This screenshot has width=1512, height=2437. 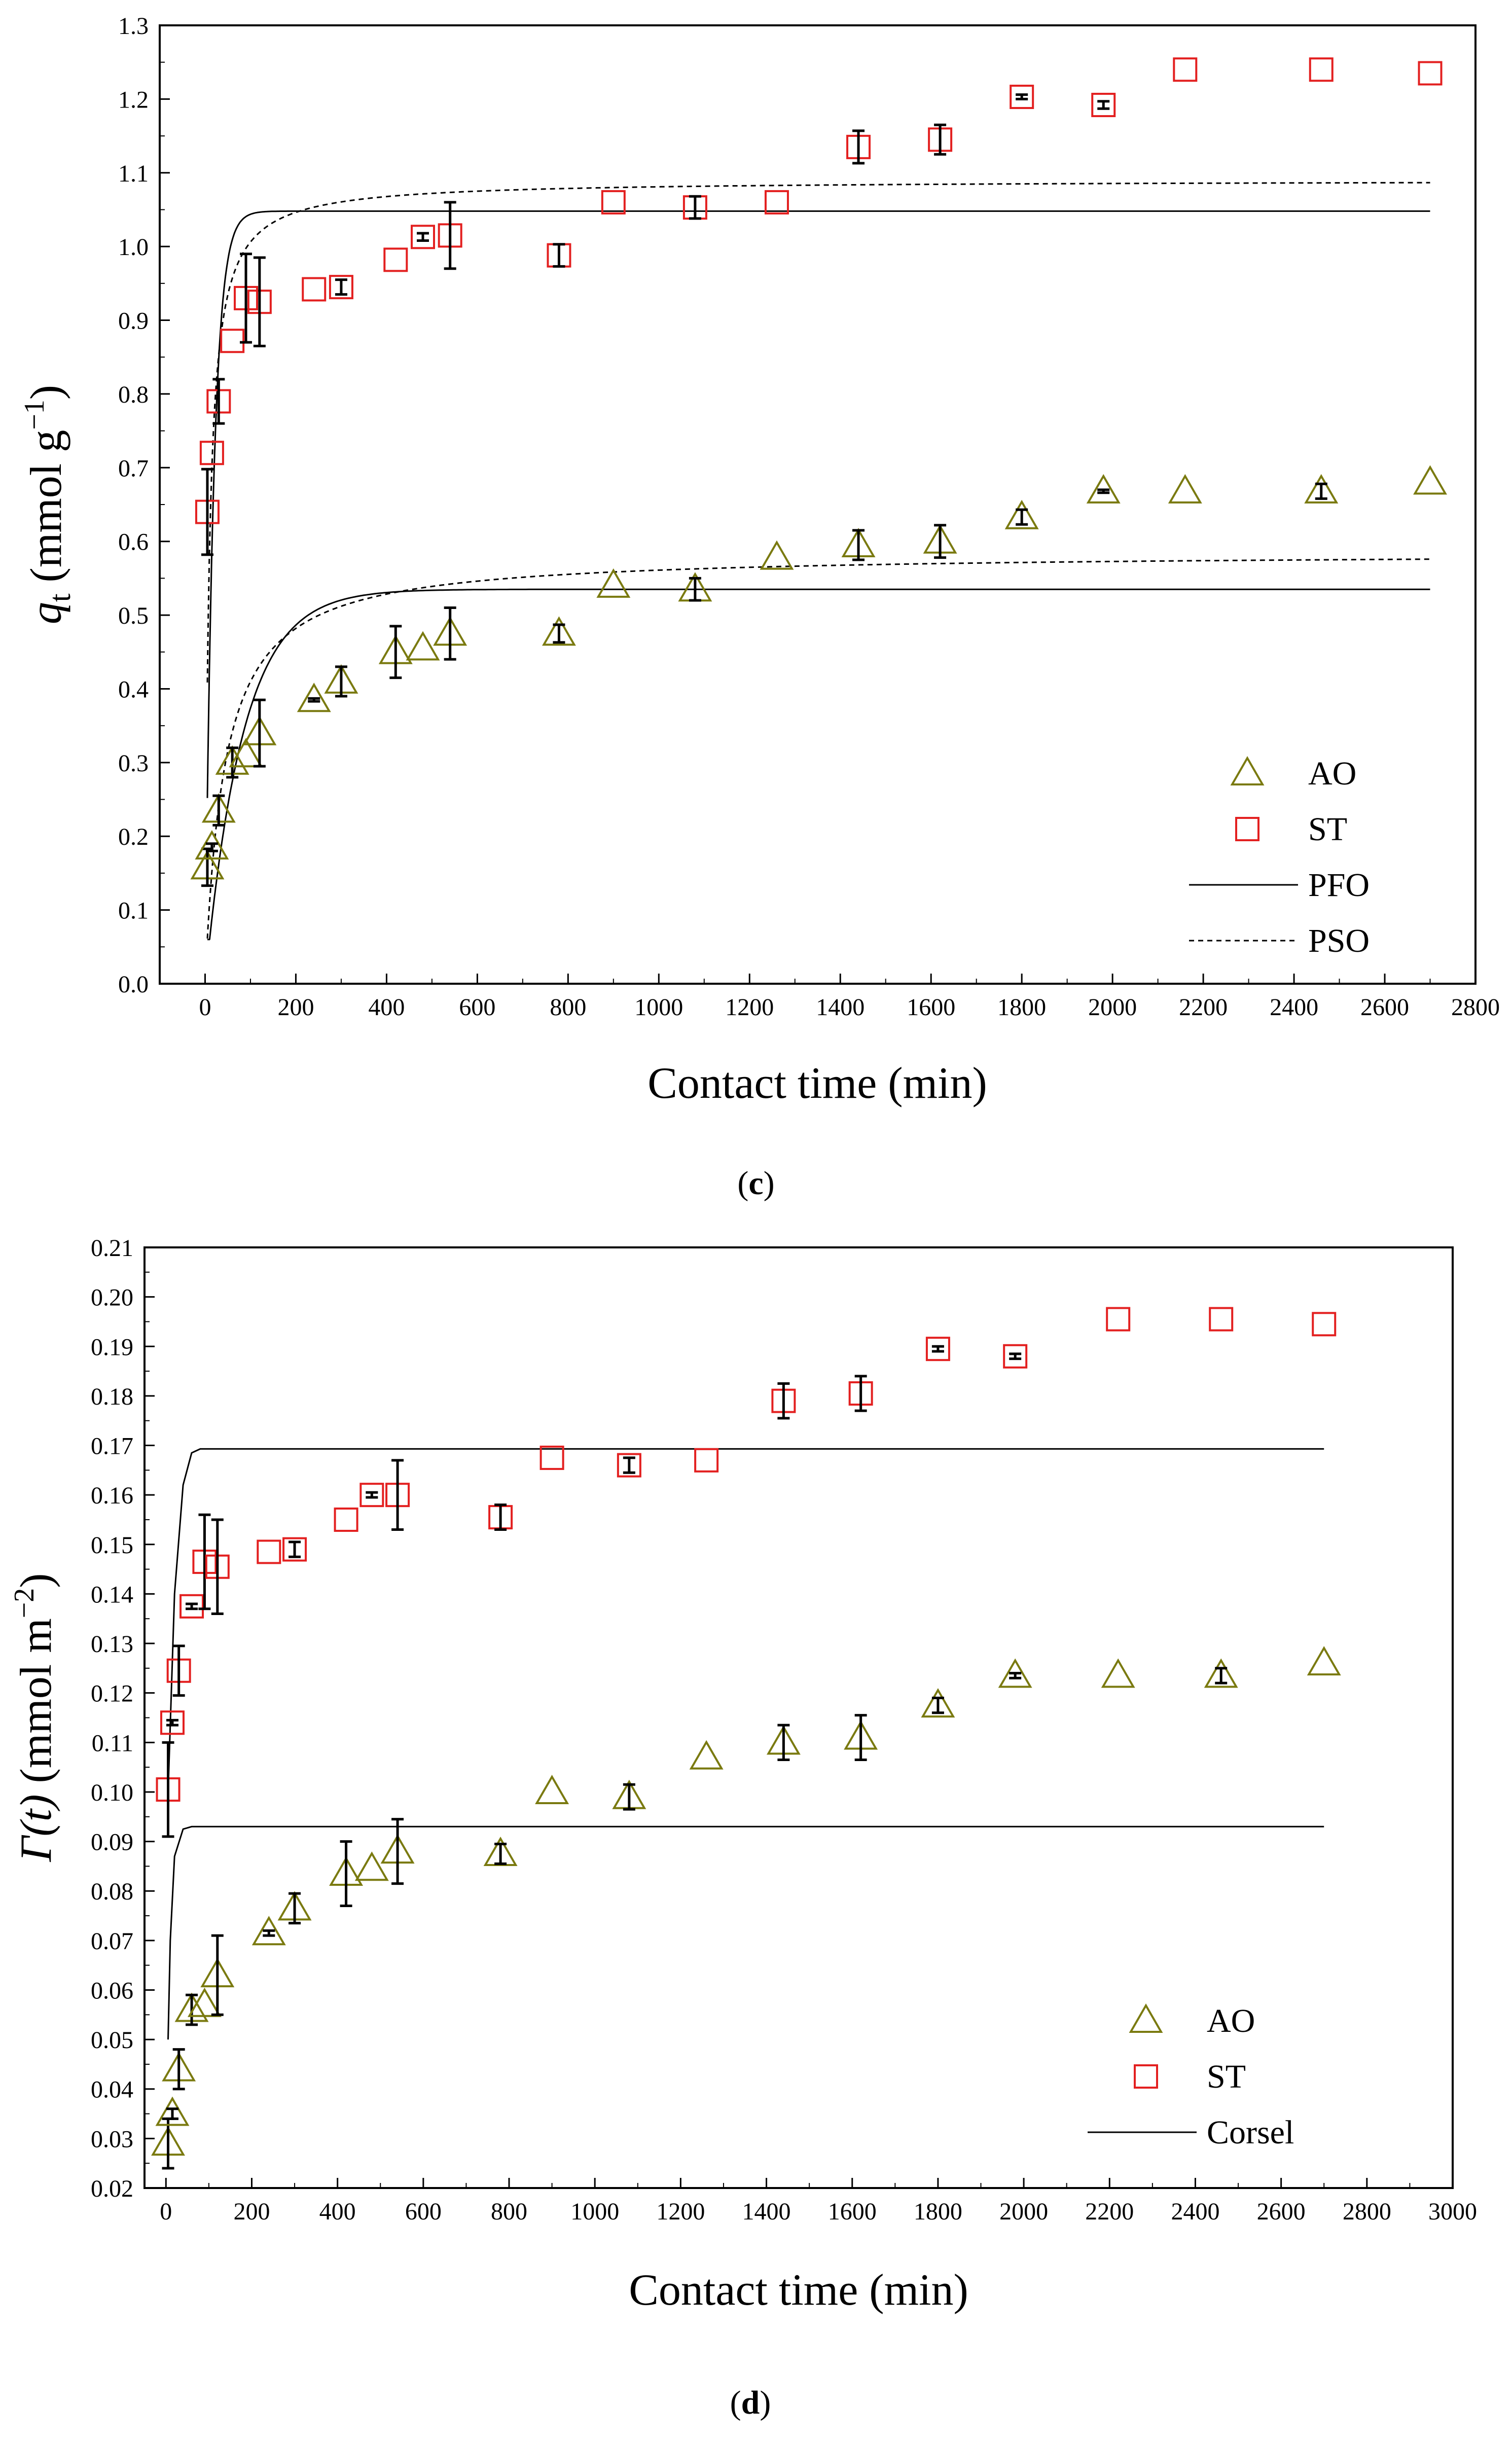 What do you see at coordinates (817, 1083) in the screenshot?
I see `x-axis-title: Contact time (min)` at bounding box center [817, 1083].